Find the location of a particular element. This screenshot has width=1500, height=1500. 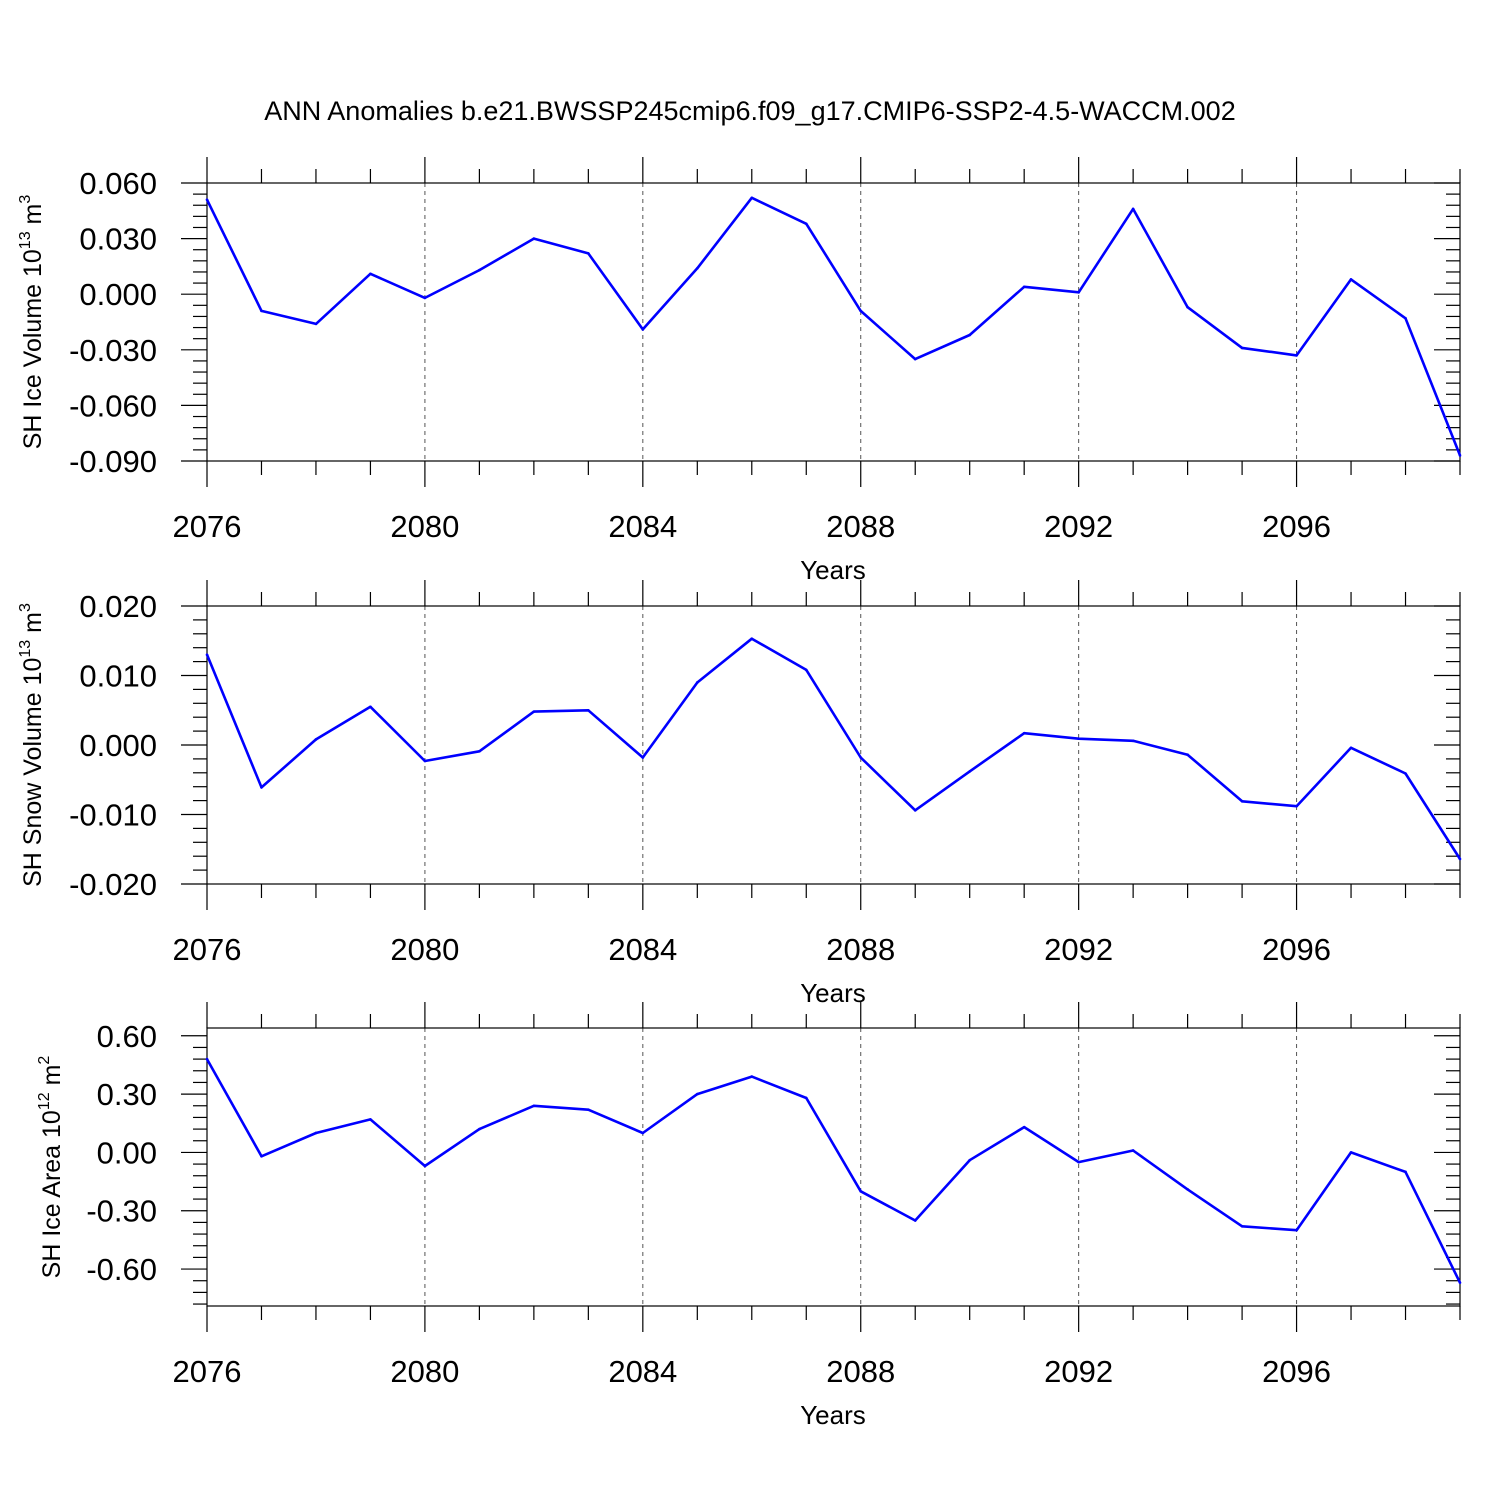

ice-area-x-axis-label: Years is located at coordinates (833, 1415).